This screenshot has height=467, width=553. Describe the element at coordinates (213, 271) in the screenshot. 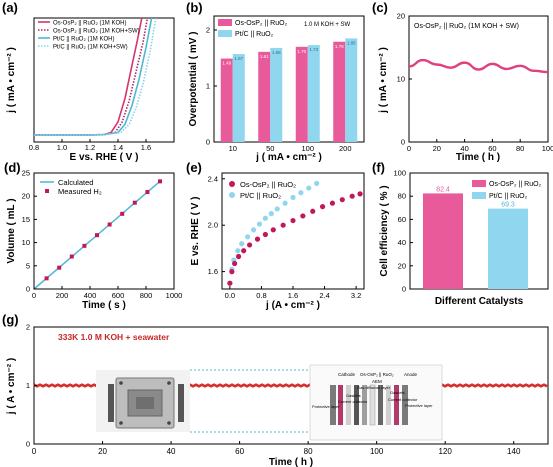

I see `panel-e-y-tick-label: 1.6` at that location.